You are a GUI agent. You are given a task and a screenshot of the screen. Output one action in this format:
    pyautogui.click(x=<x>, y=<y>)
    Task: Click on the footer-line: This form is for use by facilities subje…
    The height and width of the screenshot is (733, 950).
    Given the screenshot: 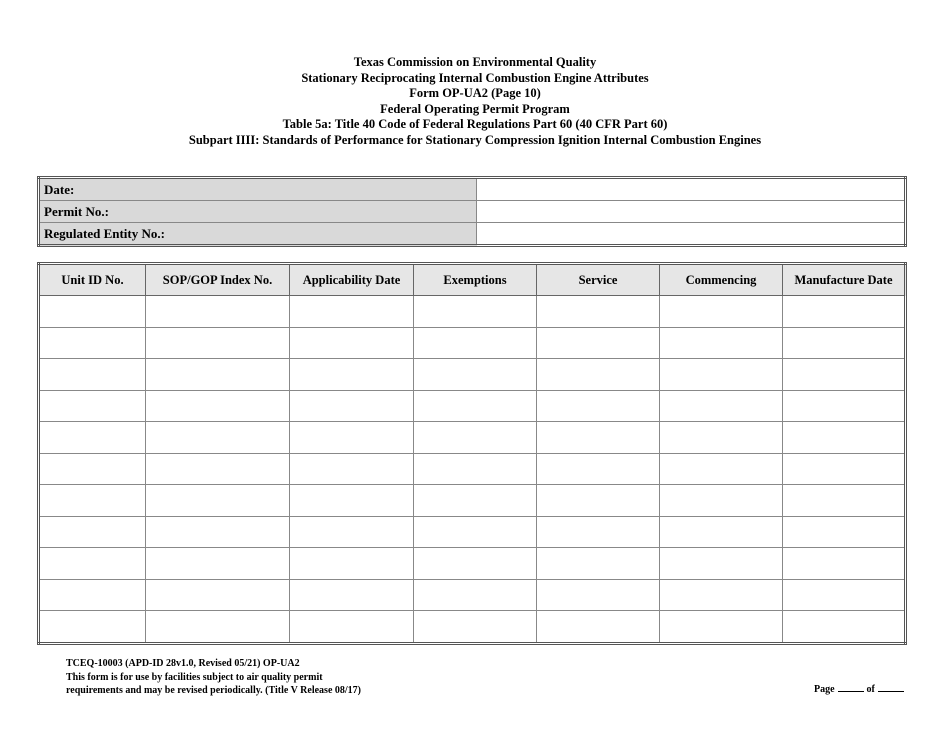 What is the action you would take?
    pyautogui.click(x=194, y=677)
    